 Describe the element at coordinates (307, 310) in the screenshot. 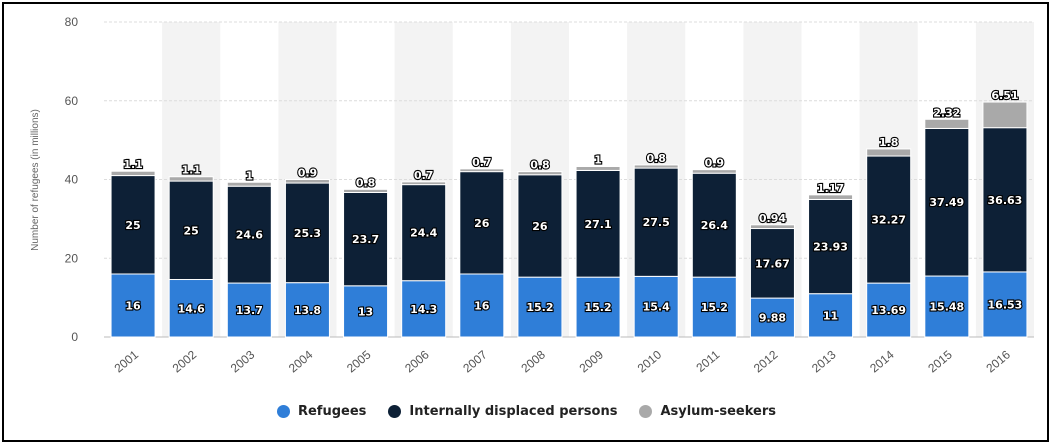

I see `data-label: 13.8` at that location.